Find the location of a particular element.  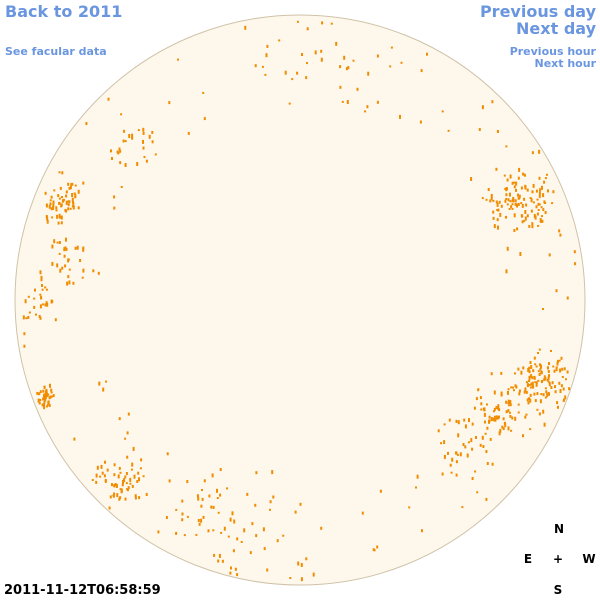

facular-link: See facular data is located at coordinates (56, 51).